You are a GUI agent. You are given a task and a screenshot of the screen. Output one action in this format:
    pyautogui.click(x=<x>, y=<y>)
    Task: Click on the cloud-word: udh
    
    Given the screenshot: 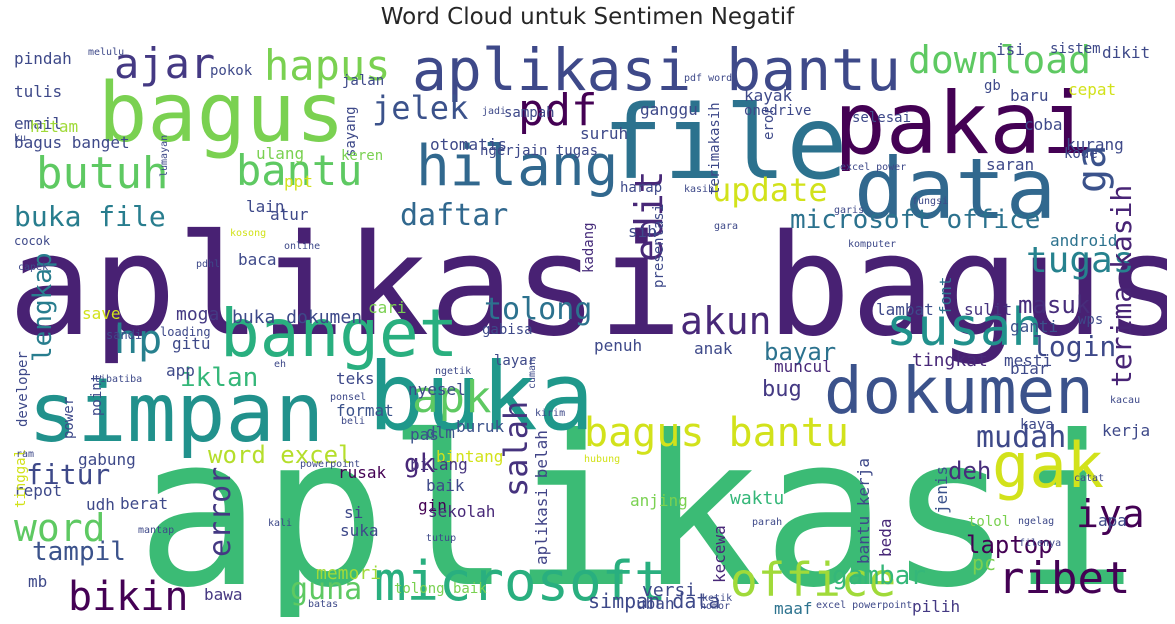 What is the action you would take?
    pyautogui.click(x=100, y=504)
    